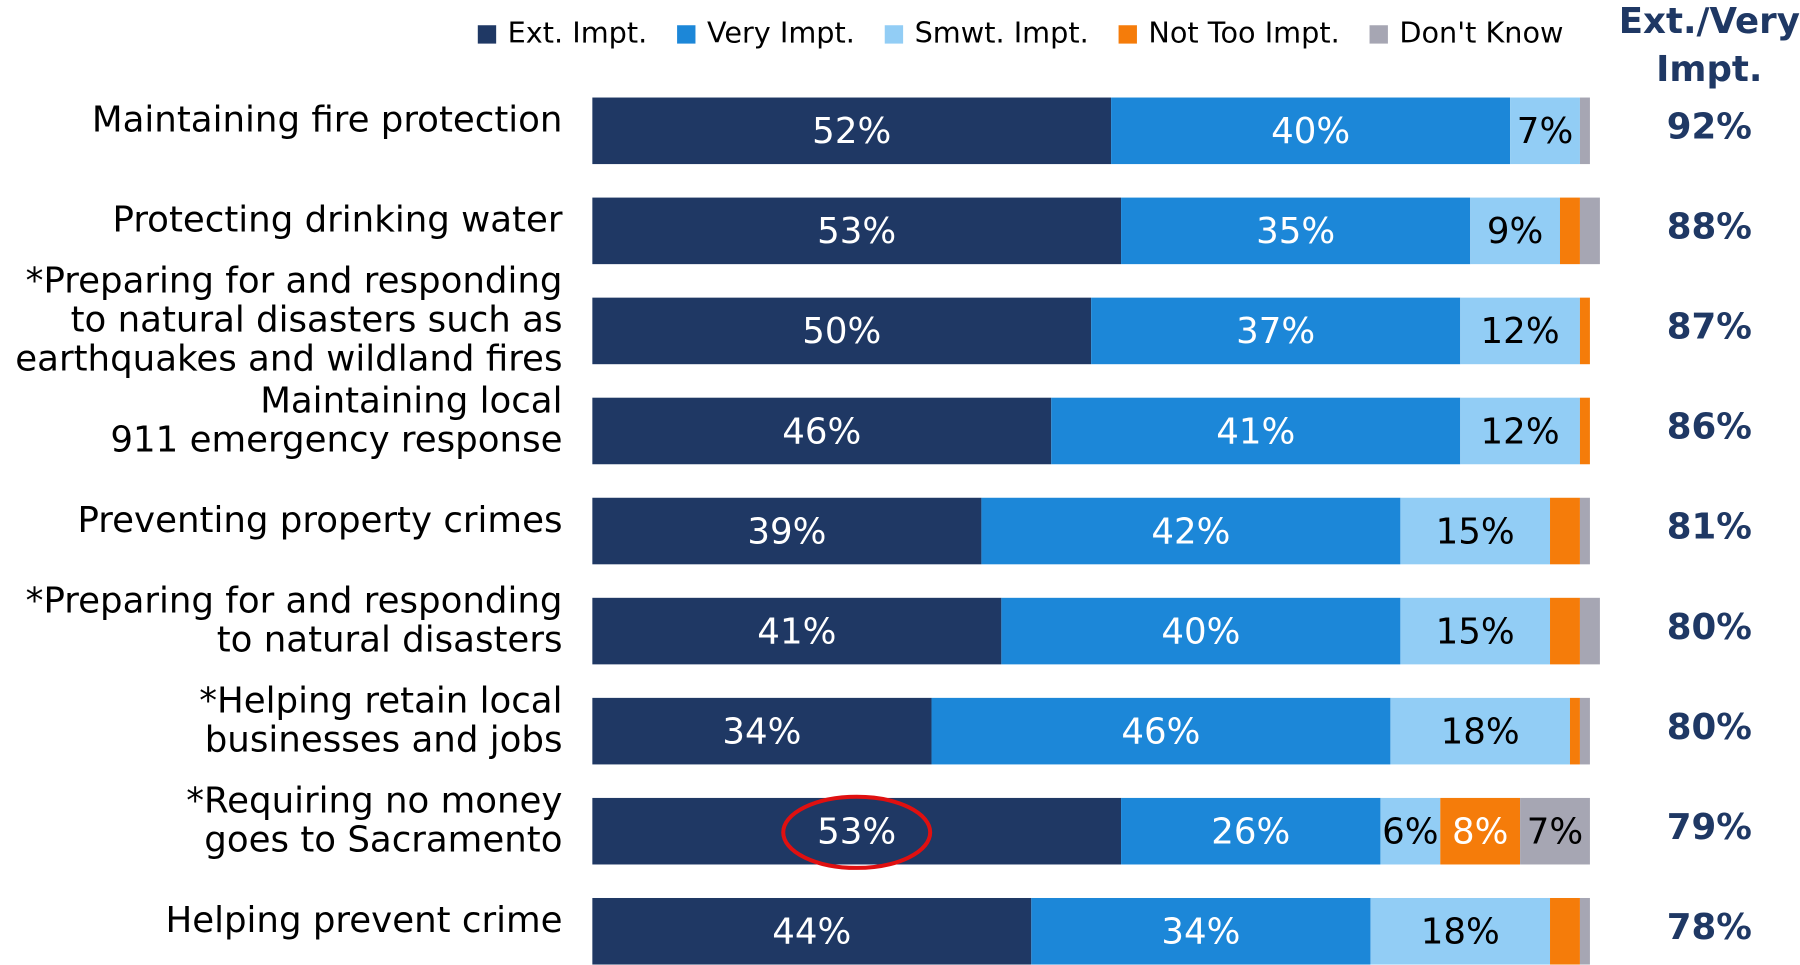 This screenshot has height=965, width=1800. Describe the element at coordinates (1709, 527) in the screenshot. I see `total-label: 81%` at that location.